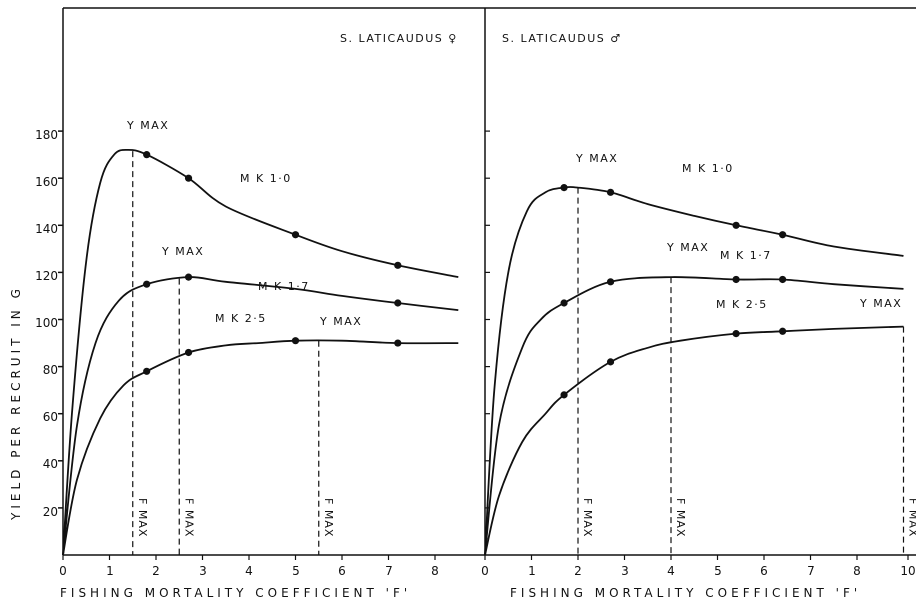 The height and width of the screenshot is (604, 916). I want to click on y-tick-label: 160, so click(46, 182).